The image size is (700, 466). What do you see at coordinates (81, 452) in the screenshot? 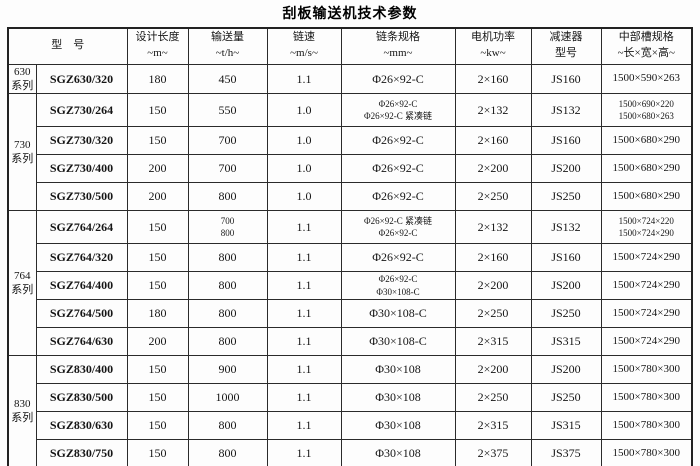
I see `cell-model: SGZ830/750` at bounding box center [81, 452].